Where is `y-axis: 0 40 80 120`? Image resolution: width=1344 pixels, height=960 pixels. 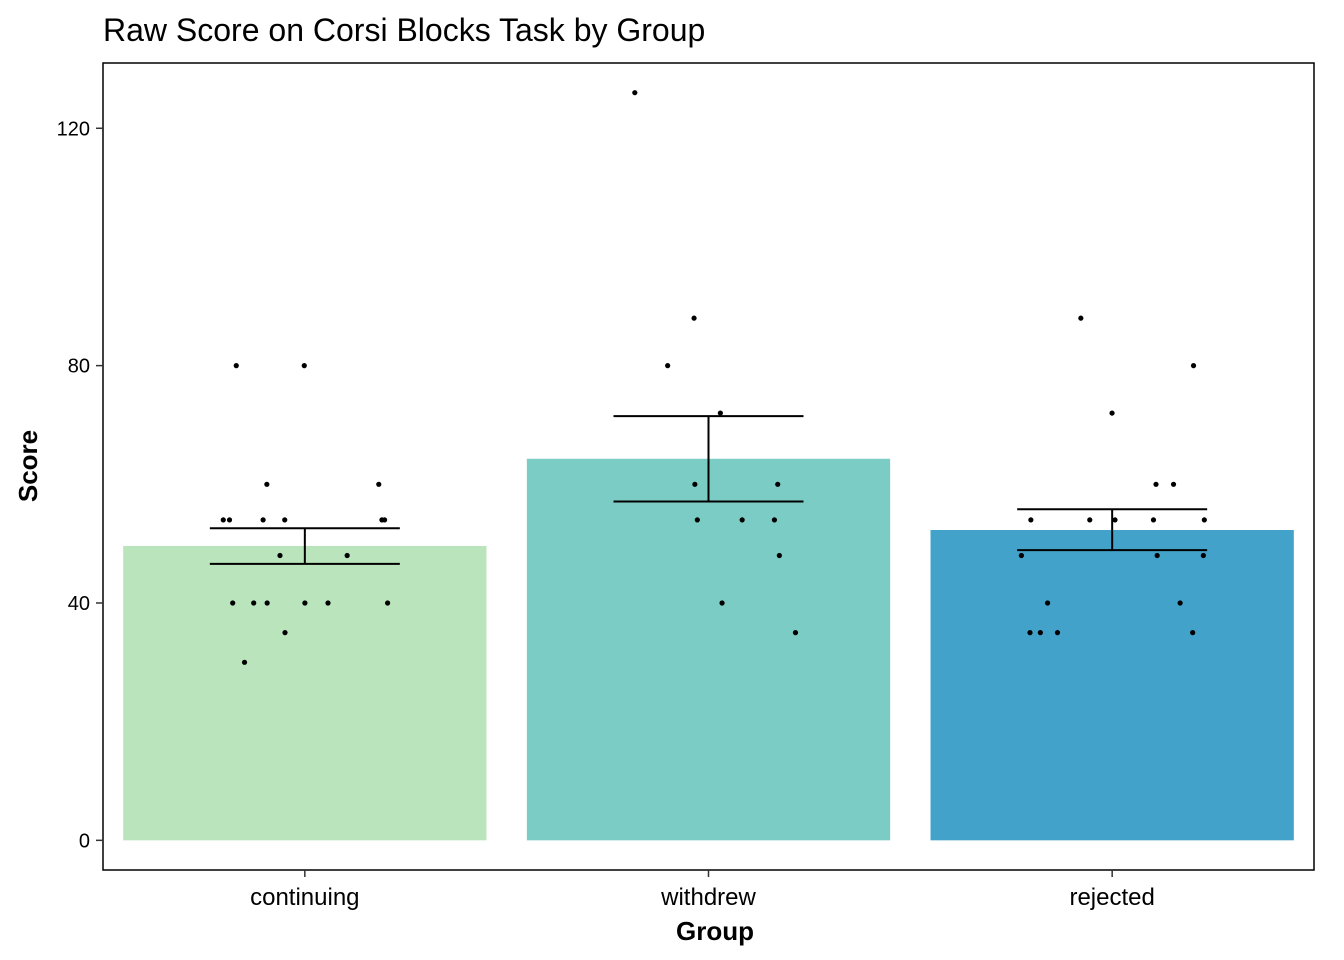
y-axis: 0 40 80 120 is located at coordinates (80, 485).